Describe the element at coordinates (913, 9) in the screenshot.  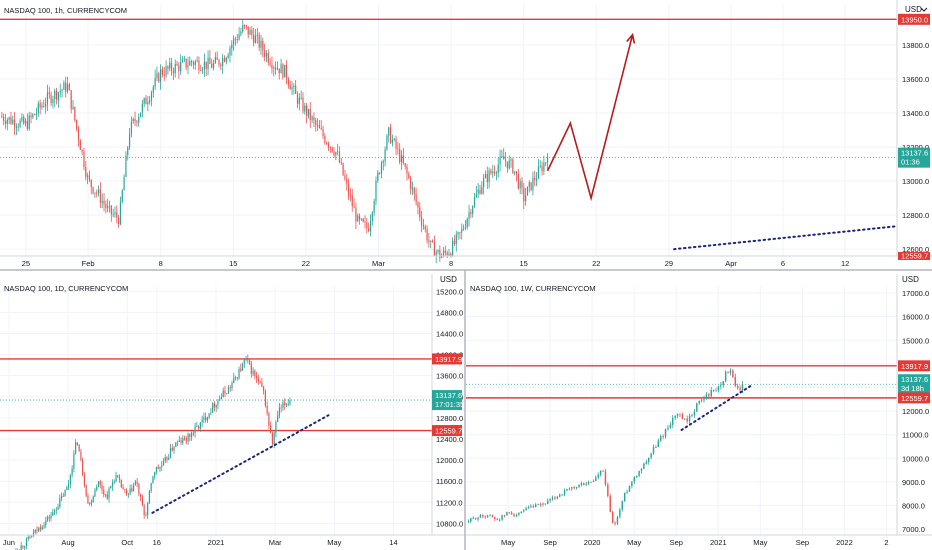
I see `hourly-currency-label: USD` at that location.